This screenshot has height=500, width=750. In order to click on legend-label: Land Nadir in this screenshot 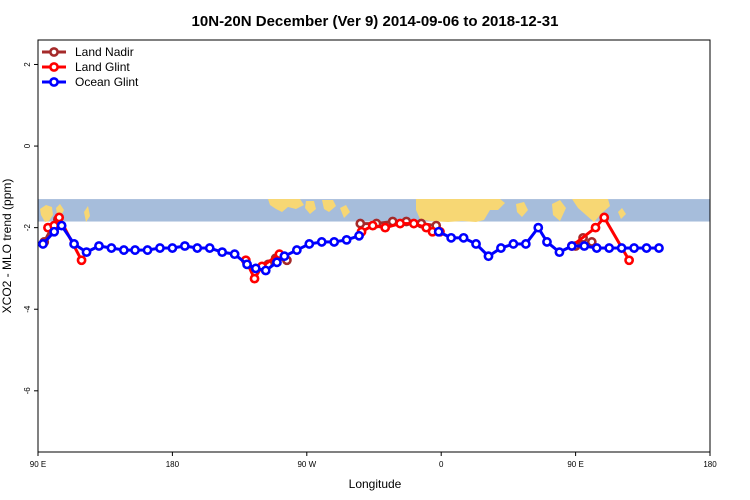, I will do `click(104, 52)`.